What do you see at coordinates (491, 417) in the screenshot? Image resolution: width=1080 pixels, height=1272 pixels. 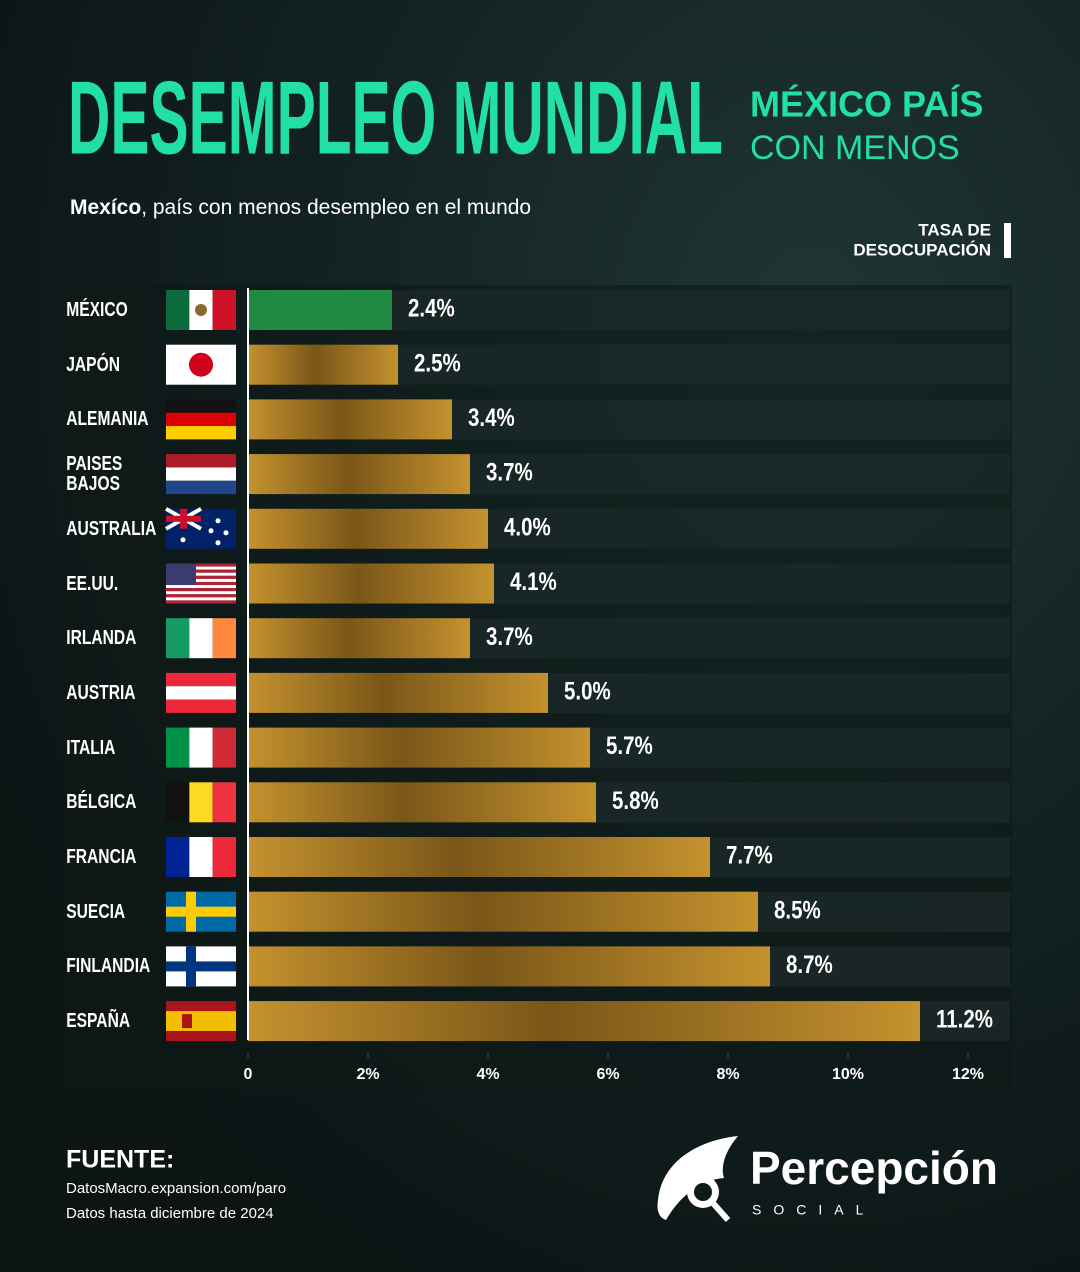 I see `value-label: 3.4%` at bounding box center [491, 417].